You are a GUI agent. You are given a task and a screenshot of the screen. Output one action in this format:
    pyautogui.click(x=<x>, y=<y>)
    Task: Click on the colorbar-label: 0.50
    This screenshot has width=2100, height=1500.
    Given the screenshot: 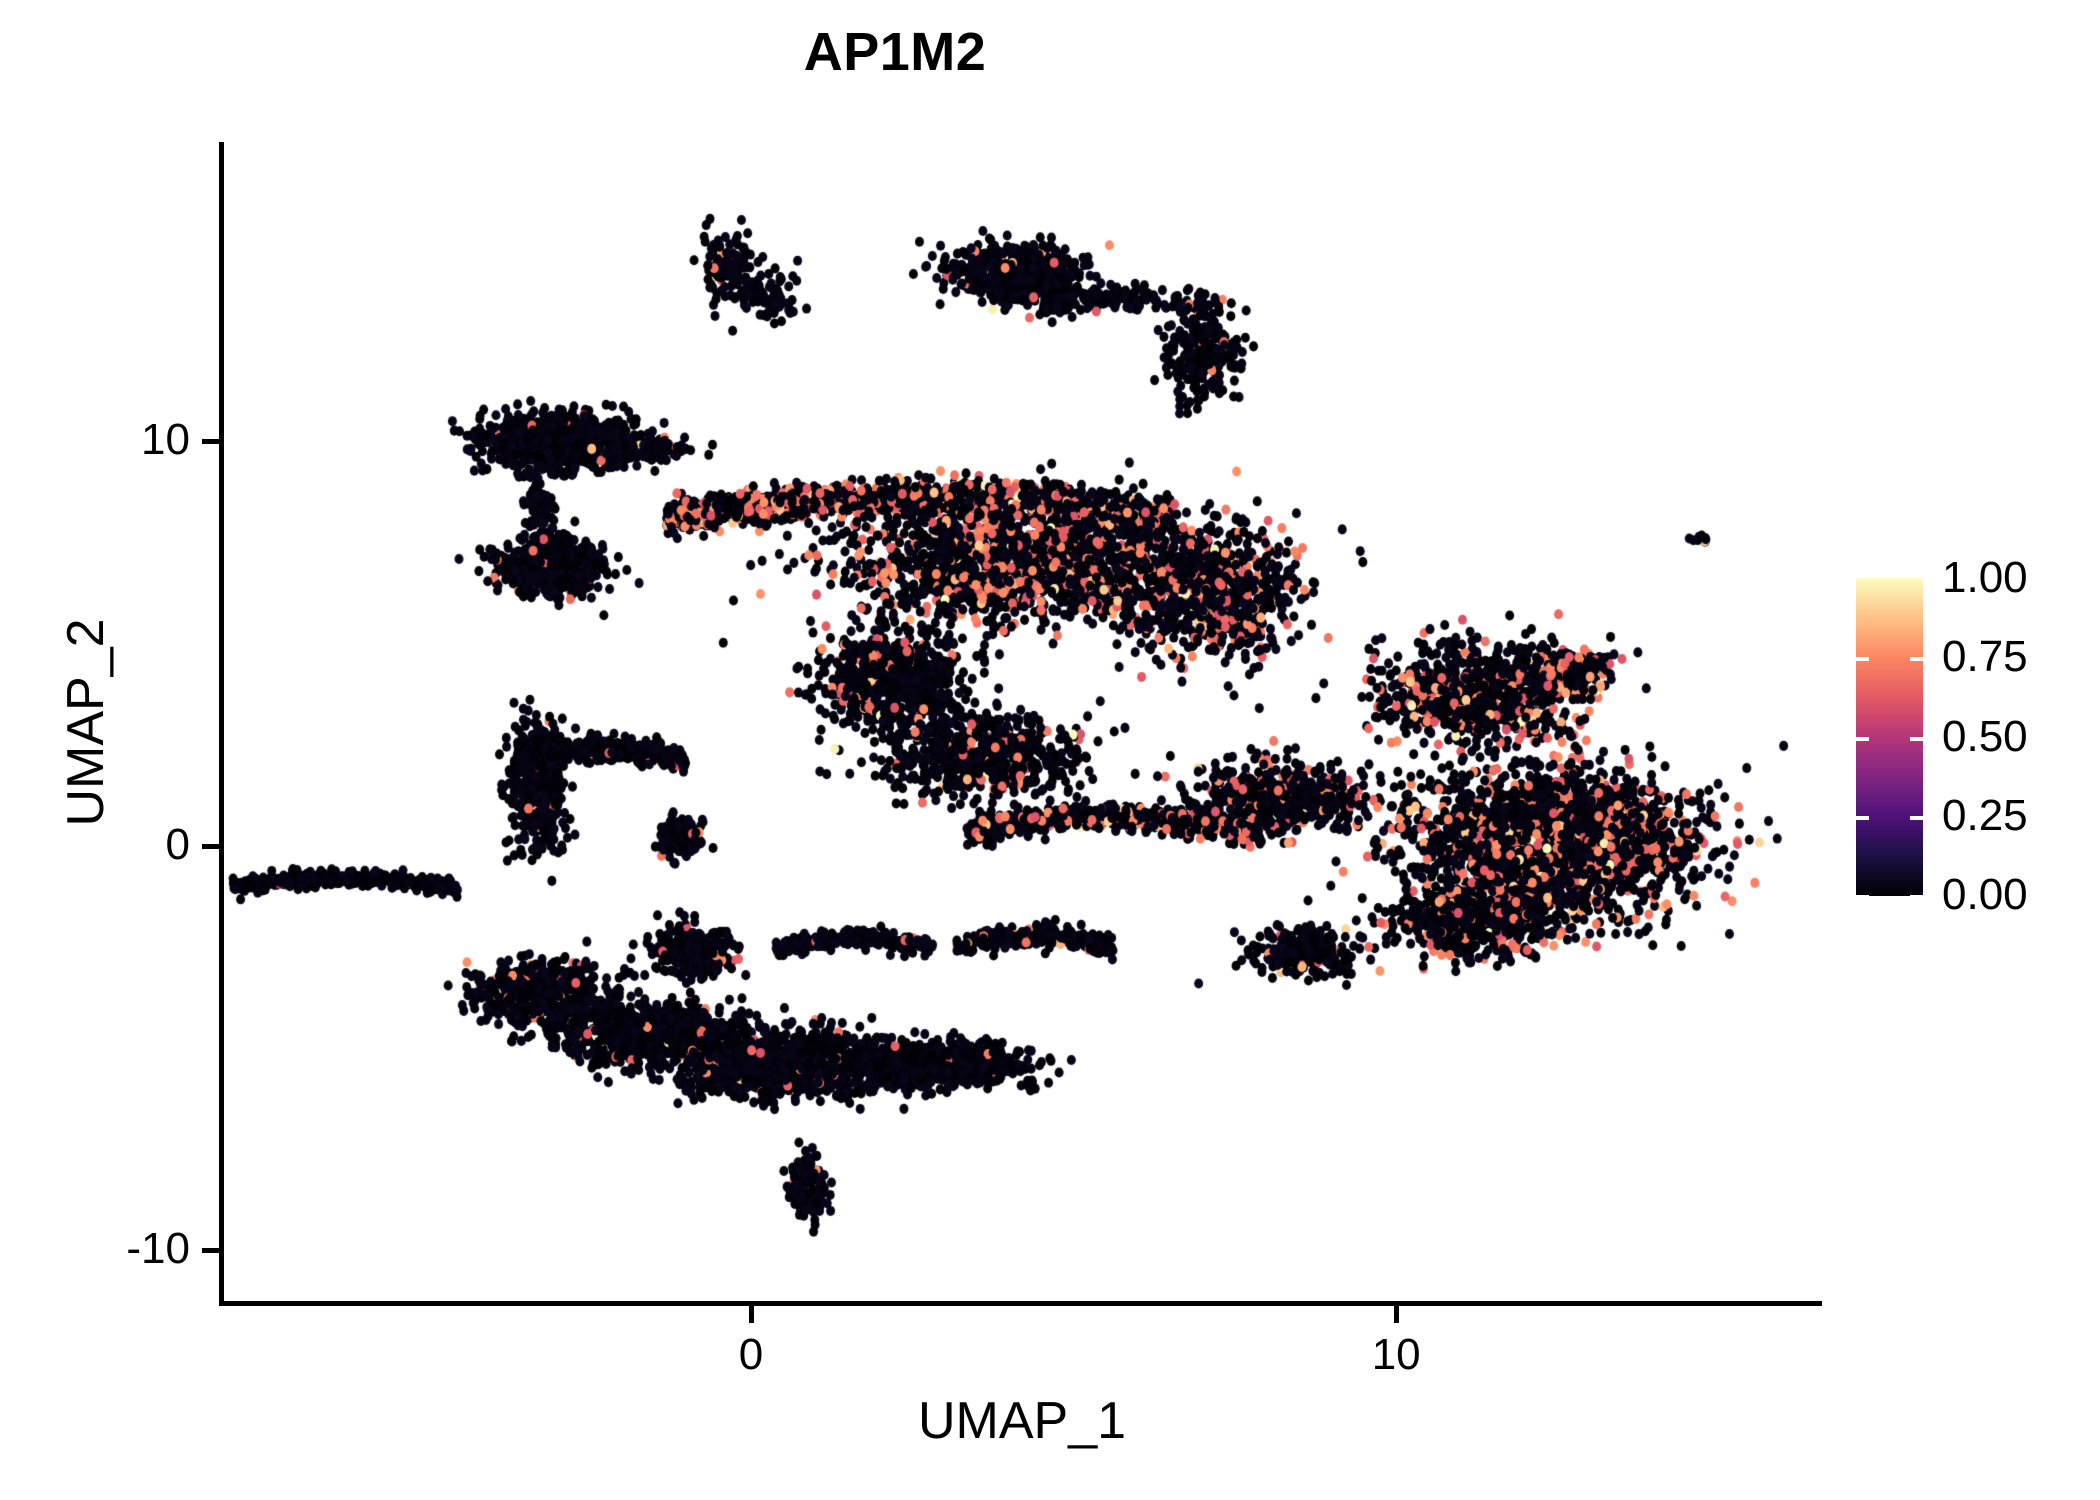 What is the action you would take?
    pyautogui.click(x=1985, y=736)
    